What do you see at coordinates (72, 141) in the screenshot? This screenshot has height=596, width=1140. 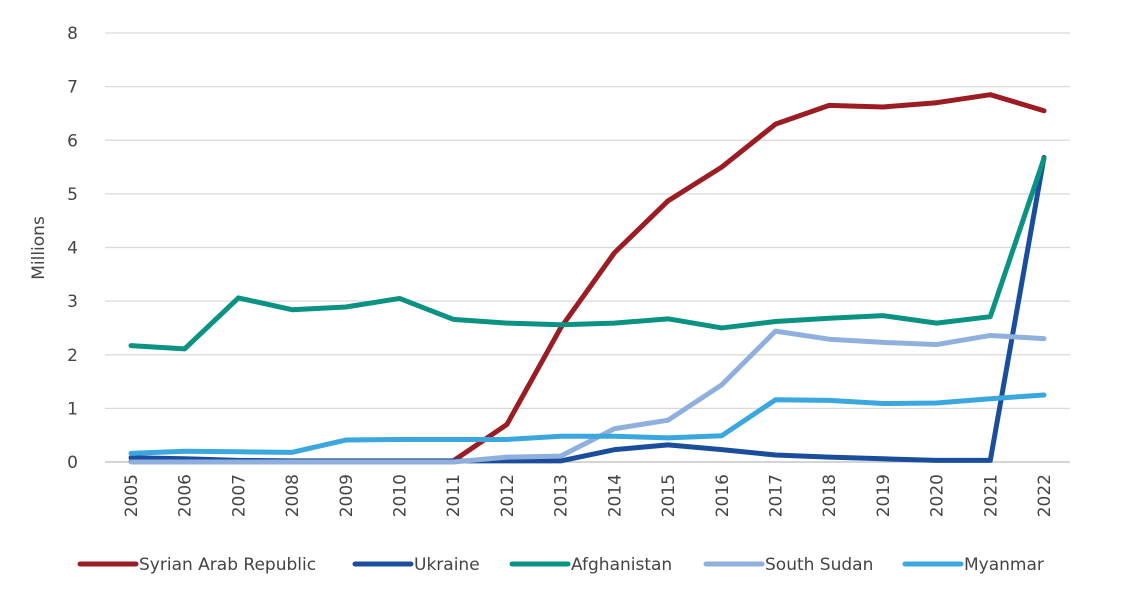 I see `y-tick-label: 6` at bounding box center [72, 141].